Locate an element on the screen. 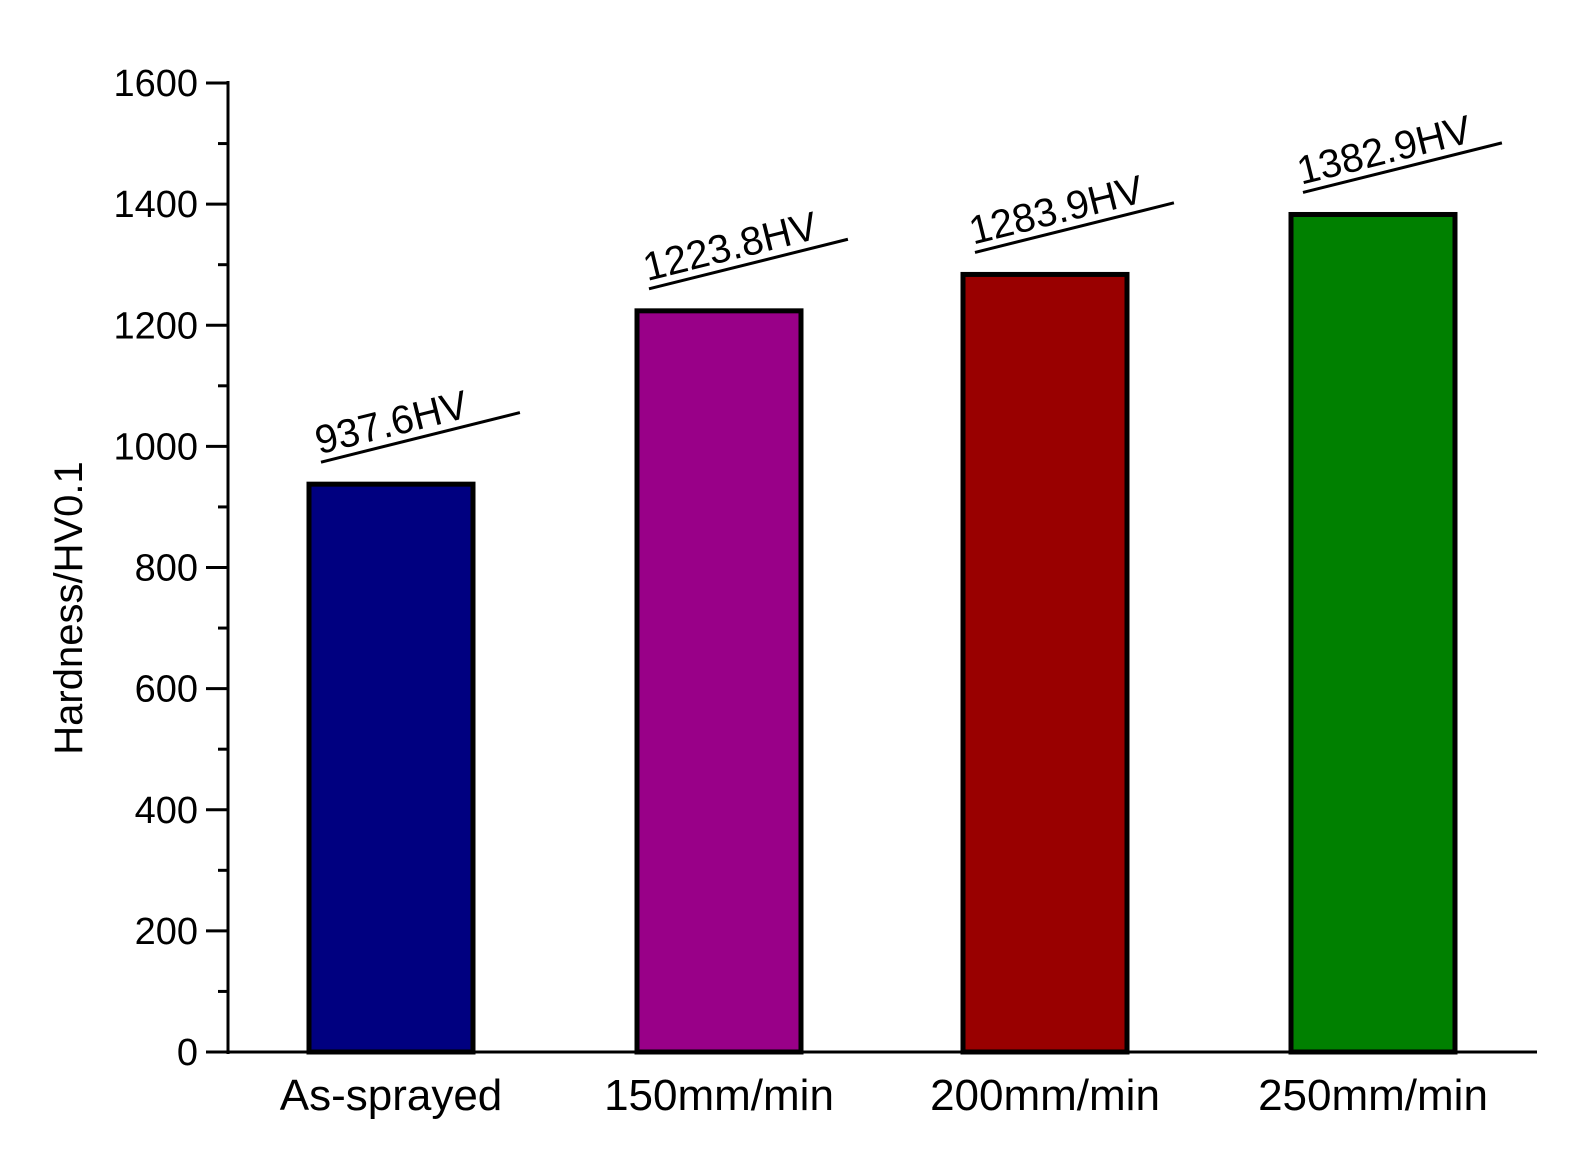 The height and width of the screenshot is (1152, 1593). x-category-label: As-sprayed is located at coordinates (391, 1095).